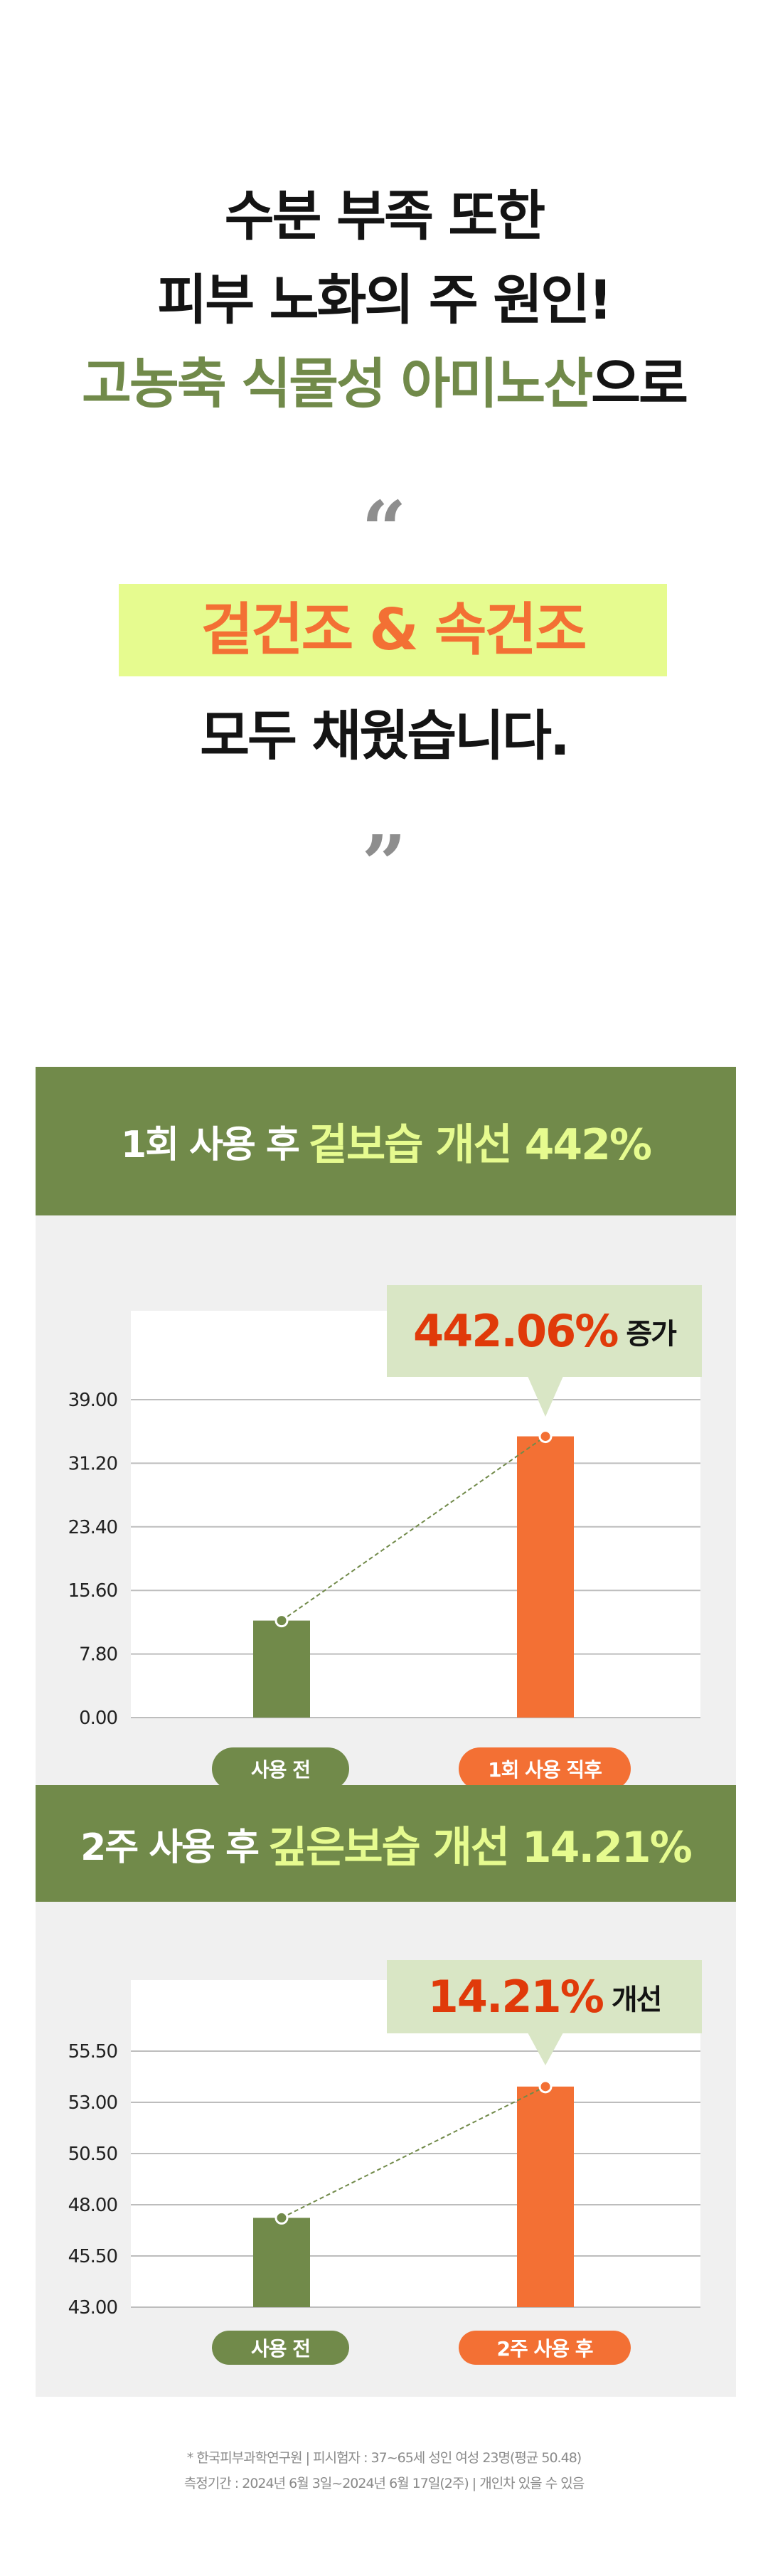 This screenshot has height=2576, width=768. I want to click on chart-1-callout-value: 442.06%, so click(516, 1331).